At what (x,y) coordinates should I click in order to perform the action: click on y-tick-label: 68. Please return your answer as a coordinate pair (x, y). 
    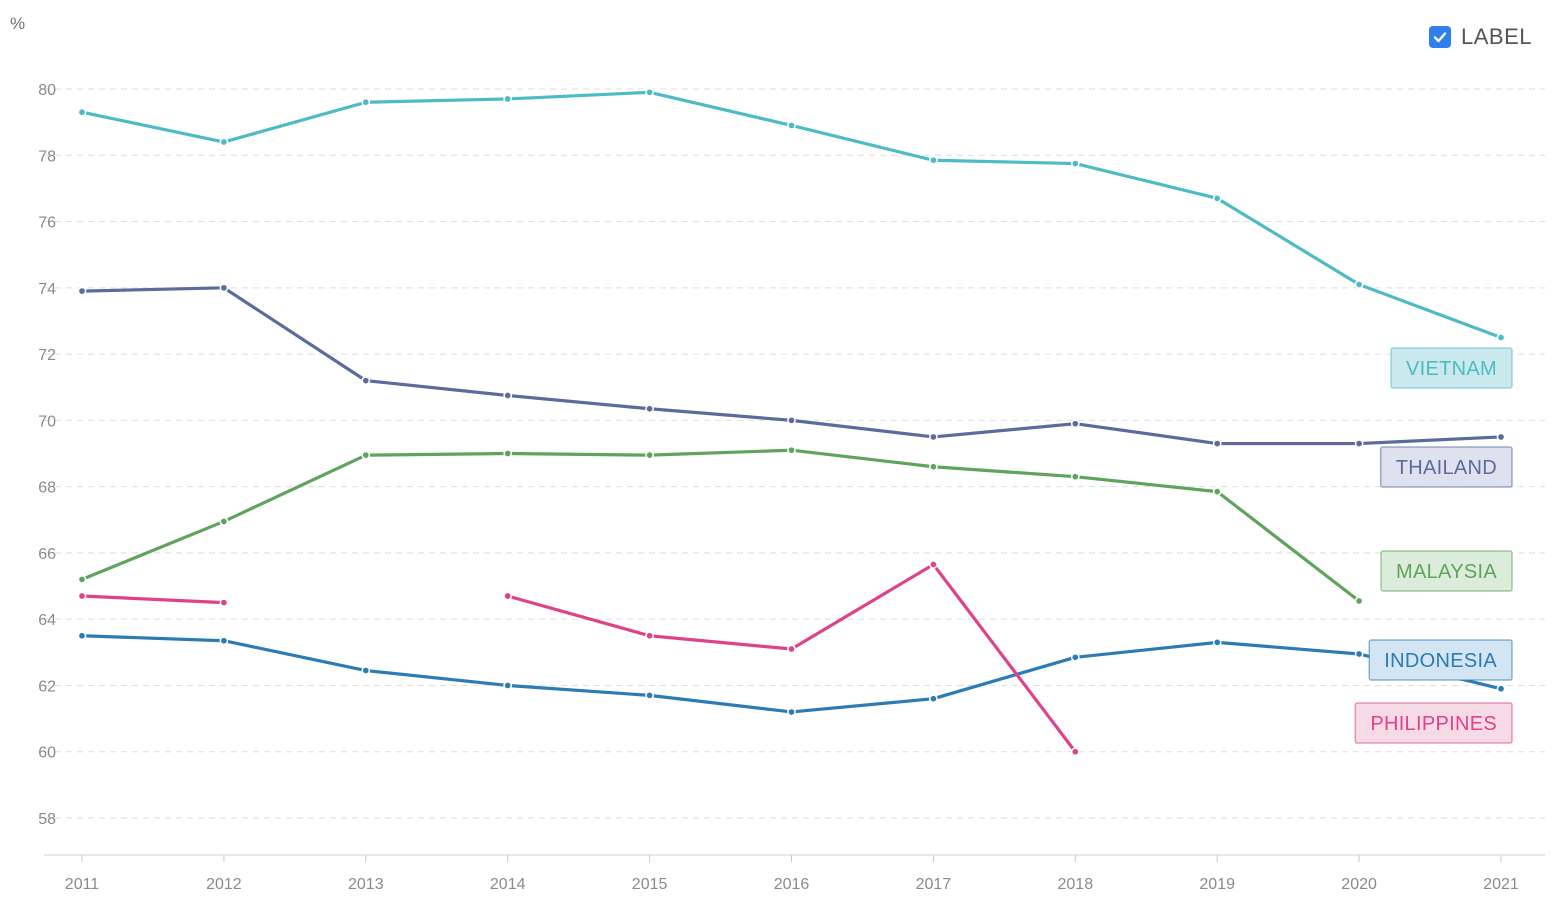
    Looking at the image, I should click on (47, 488).